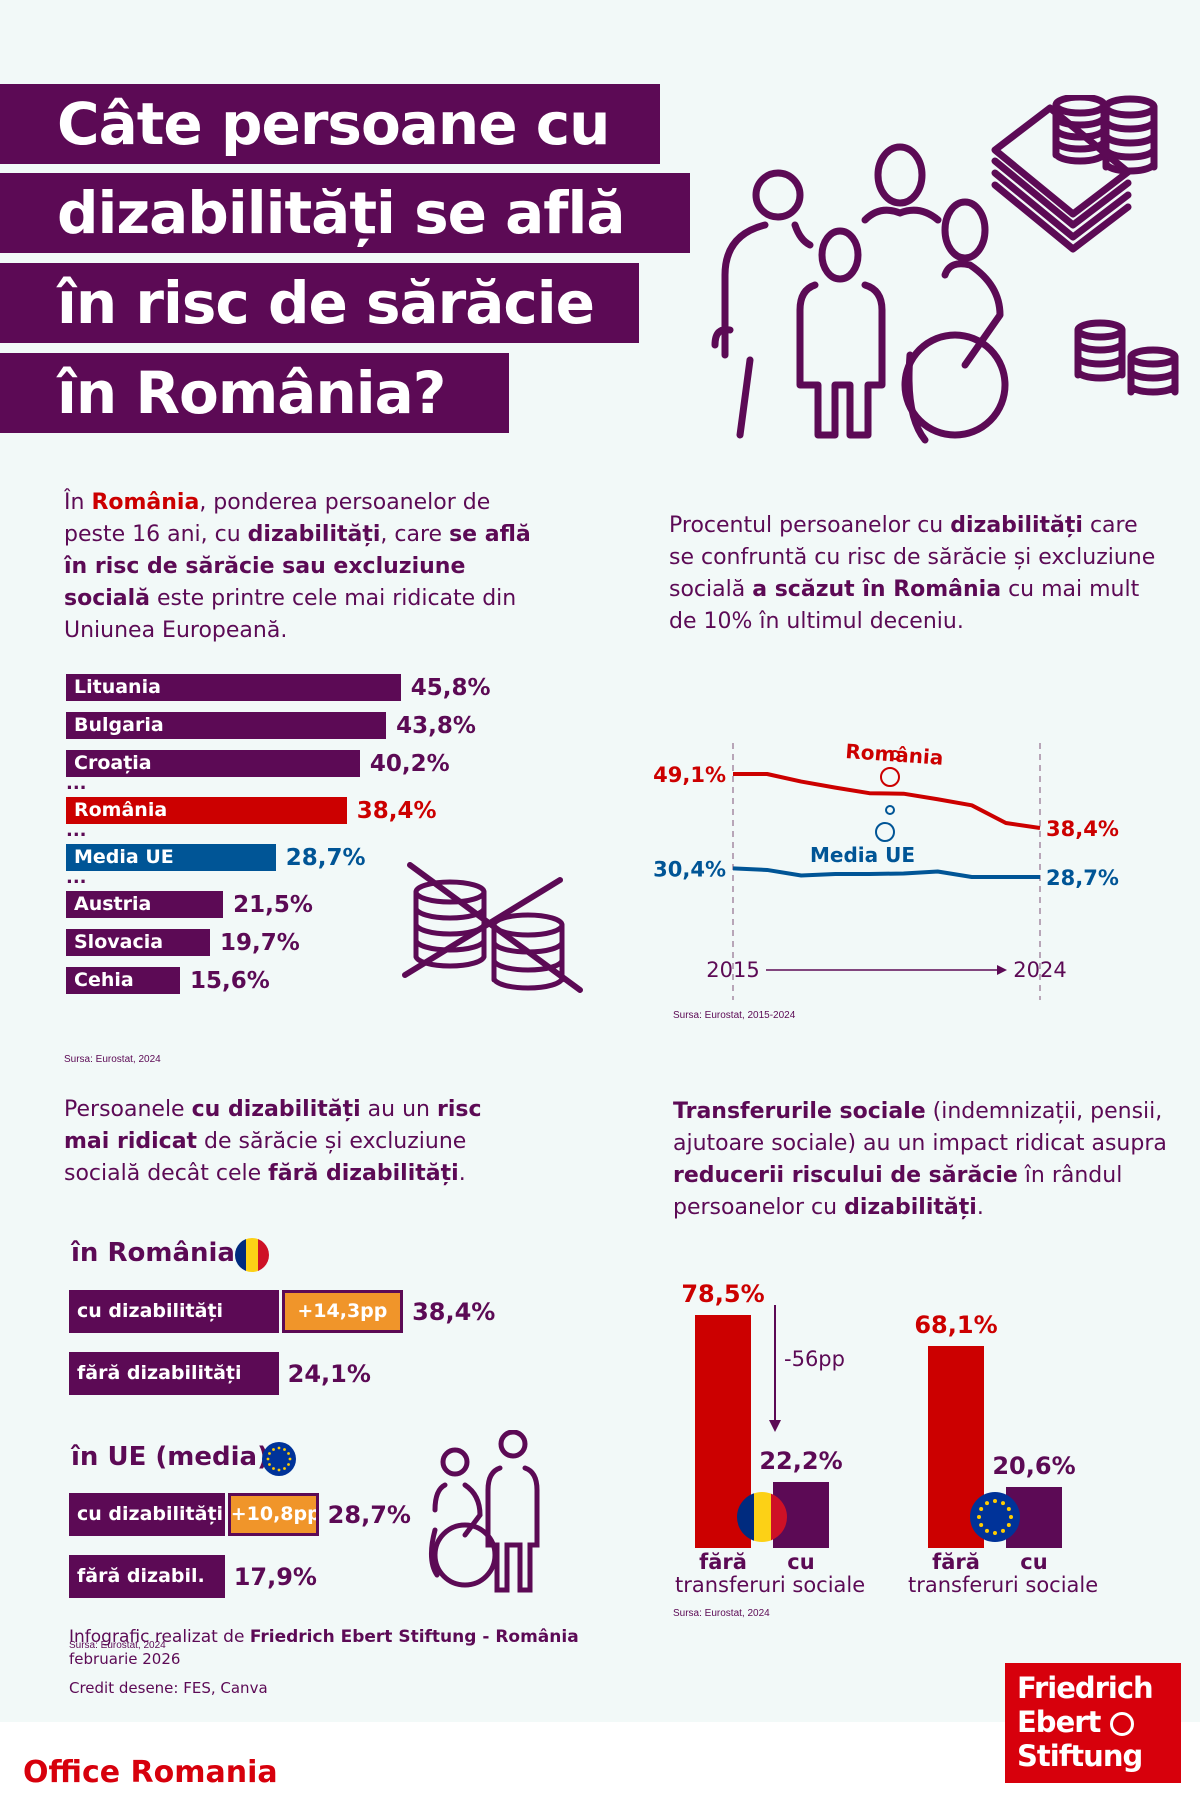  What do you see at coordinates (153, 1253) in the screenshot?
I see `romania-heading: în România` at bounding box center [153, 1253].